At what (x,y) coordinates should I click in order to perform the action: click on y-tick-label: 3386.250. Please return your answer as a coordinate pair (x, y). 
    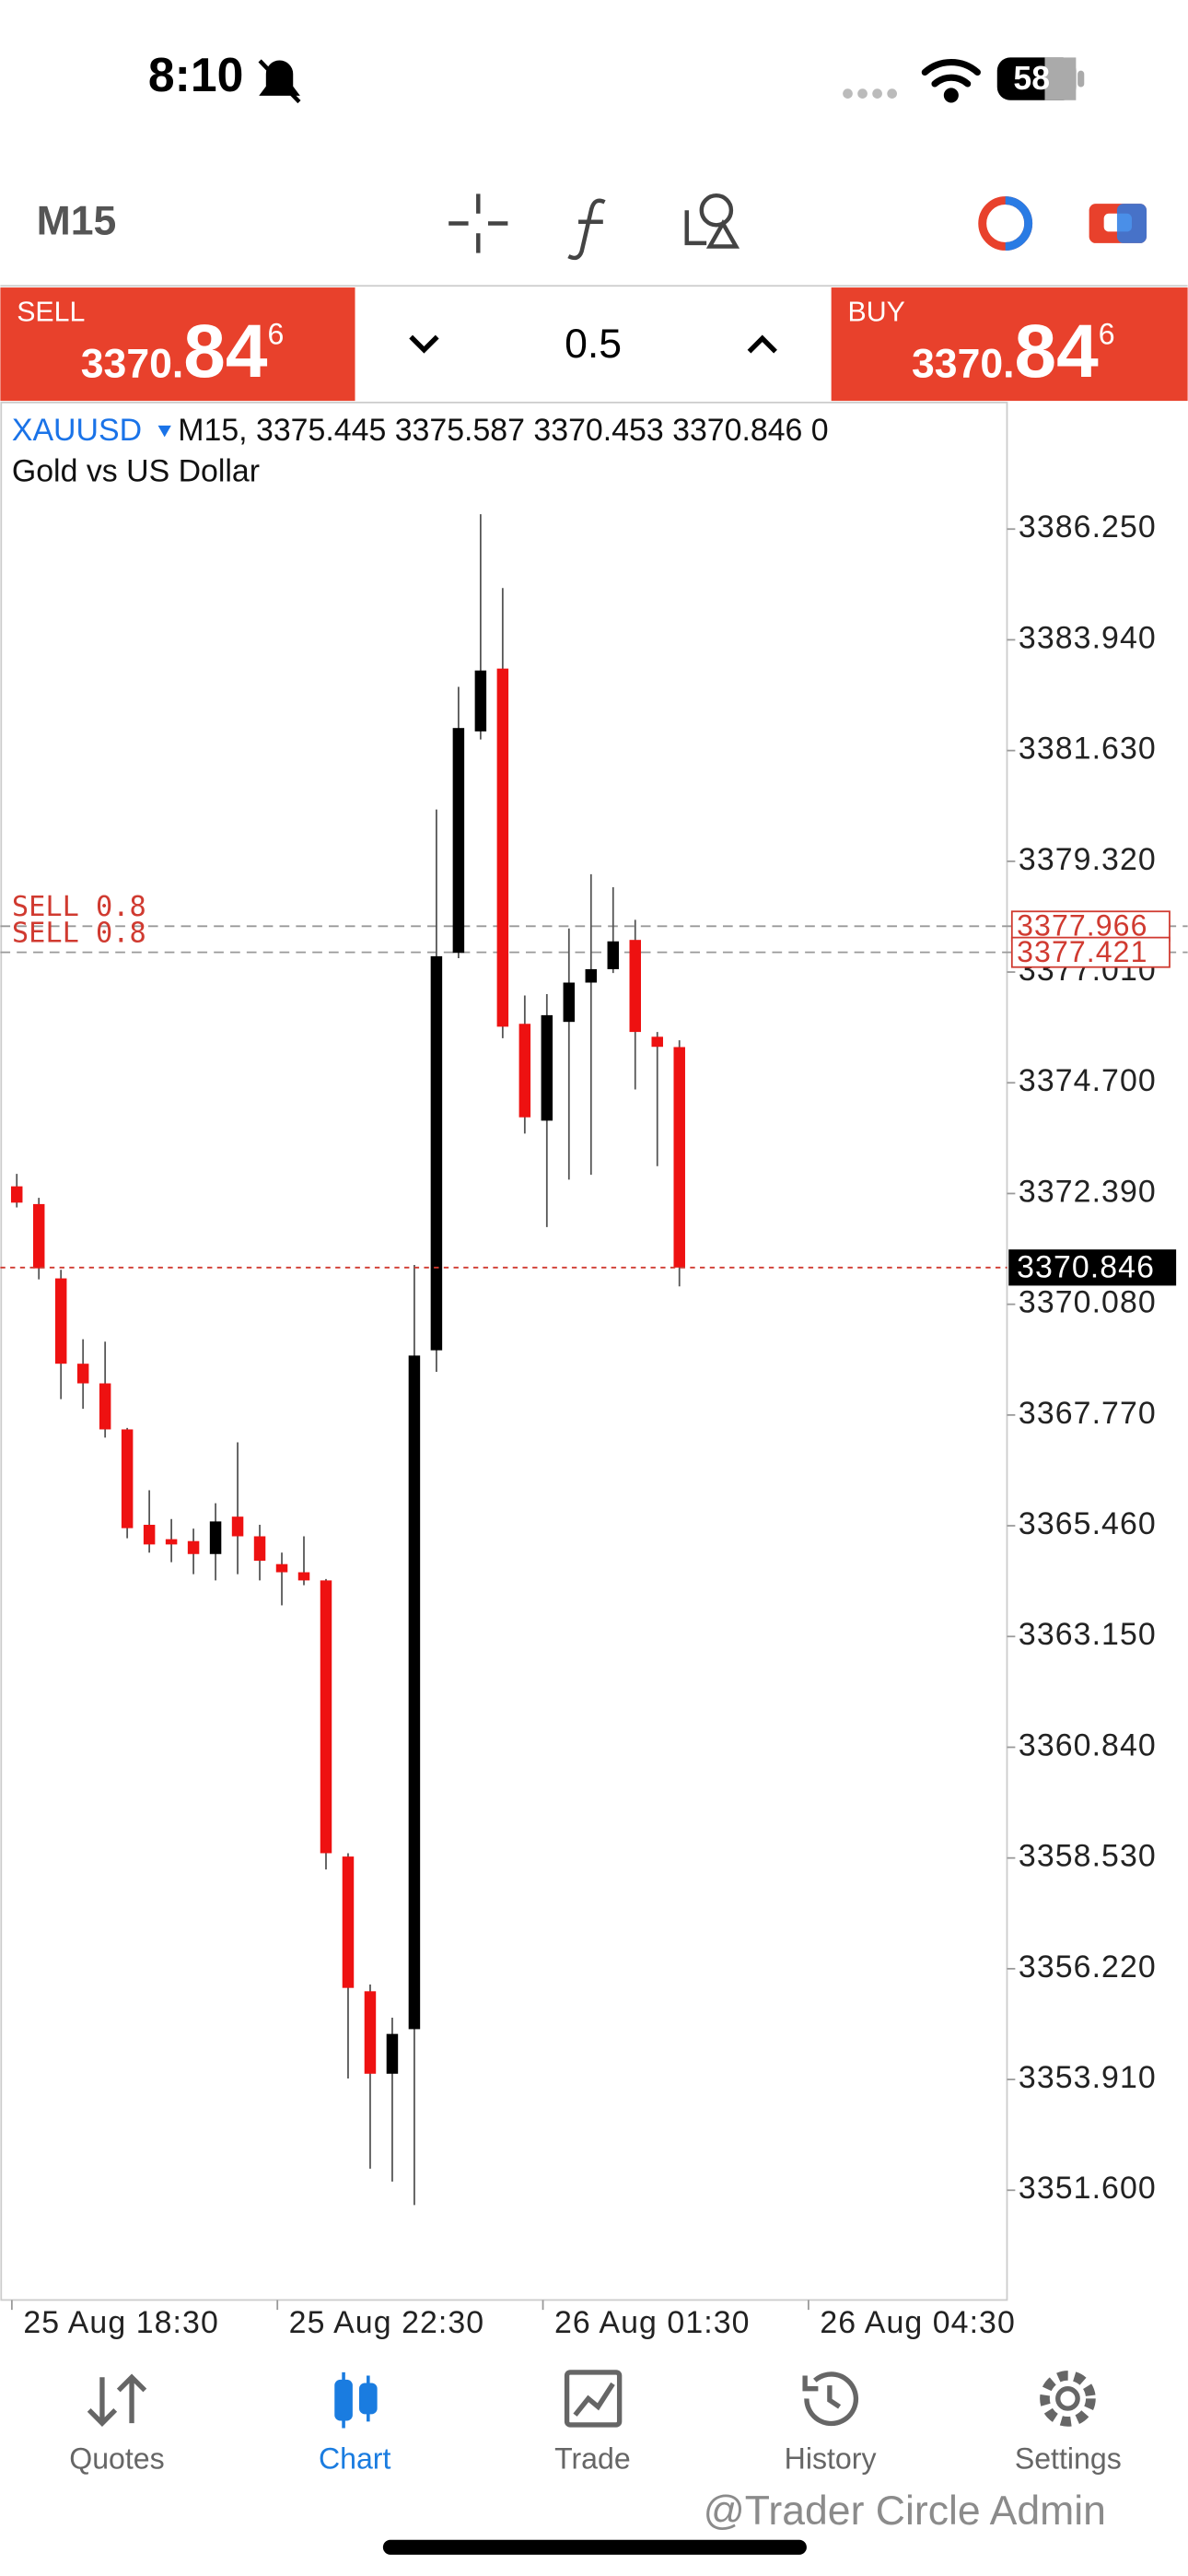
    Looking at the image, I should click on (1088, 526).